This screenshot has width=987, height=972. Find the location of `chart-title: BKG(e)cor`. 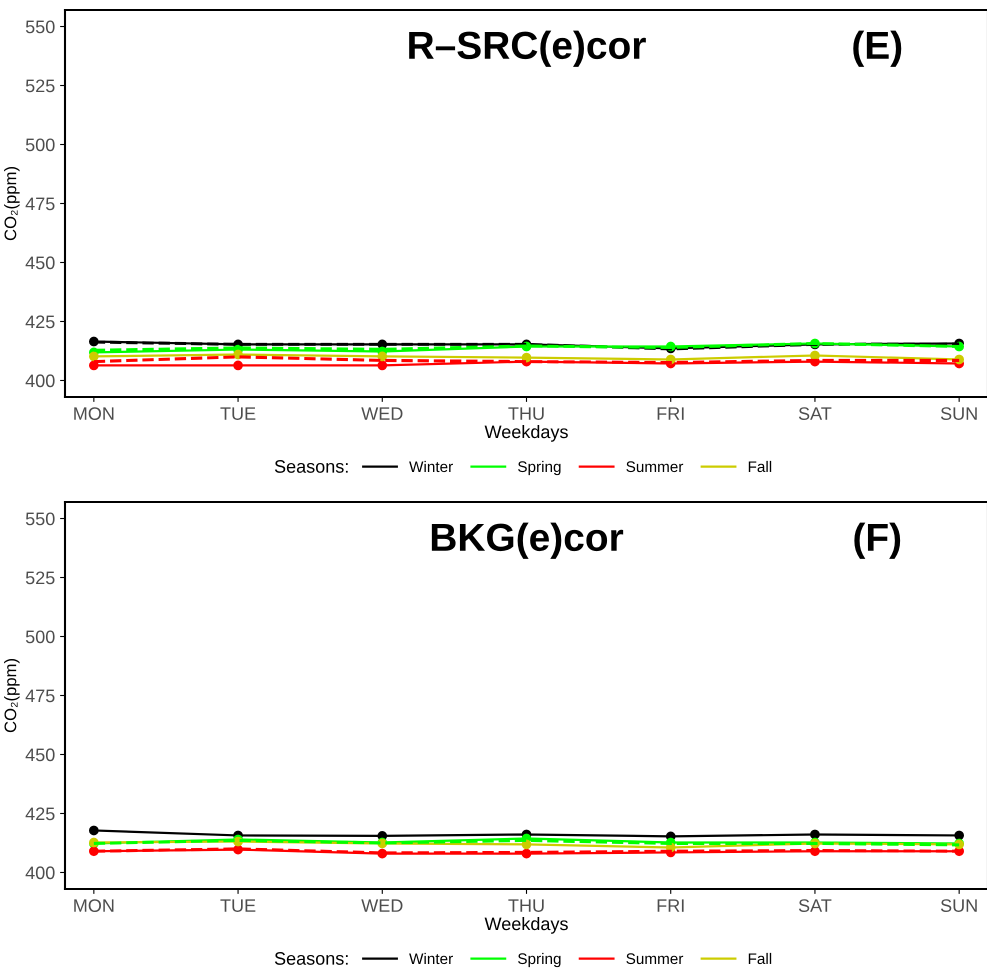

chart-title: BKG(e)cor is located at coordinates (528, 540).